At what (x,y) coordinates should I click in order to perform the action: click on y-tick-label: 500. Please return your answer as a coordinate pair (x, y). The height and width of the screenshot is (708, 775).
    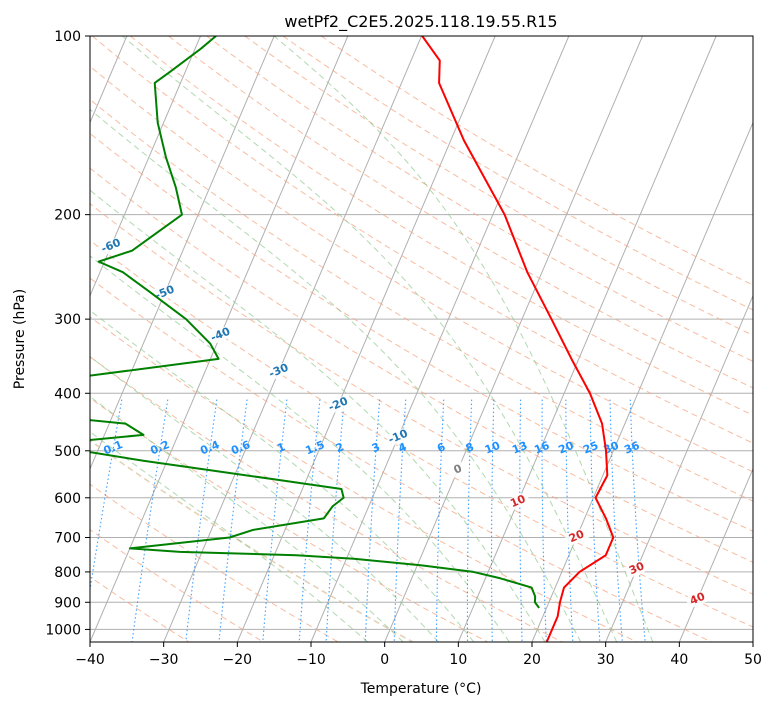
    Looking at the image, I should click on (67, 452).